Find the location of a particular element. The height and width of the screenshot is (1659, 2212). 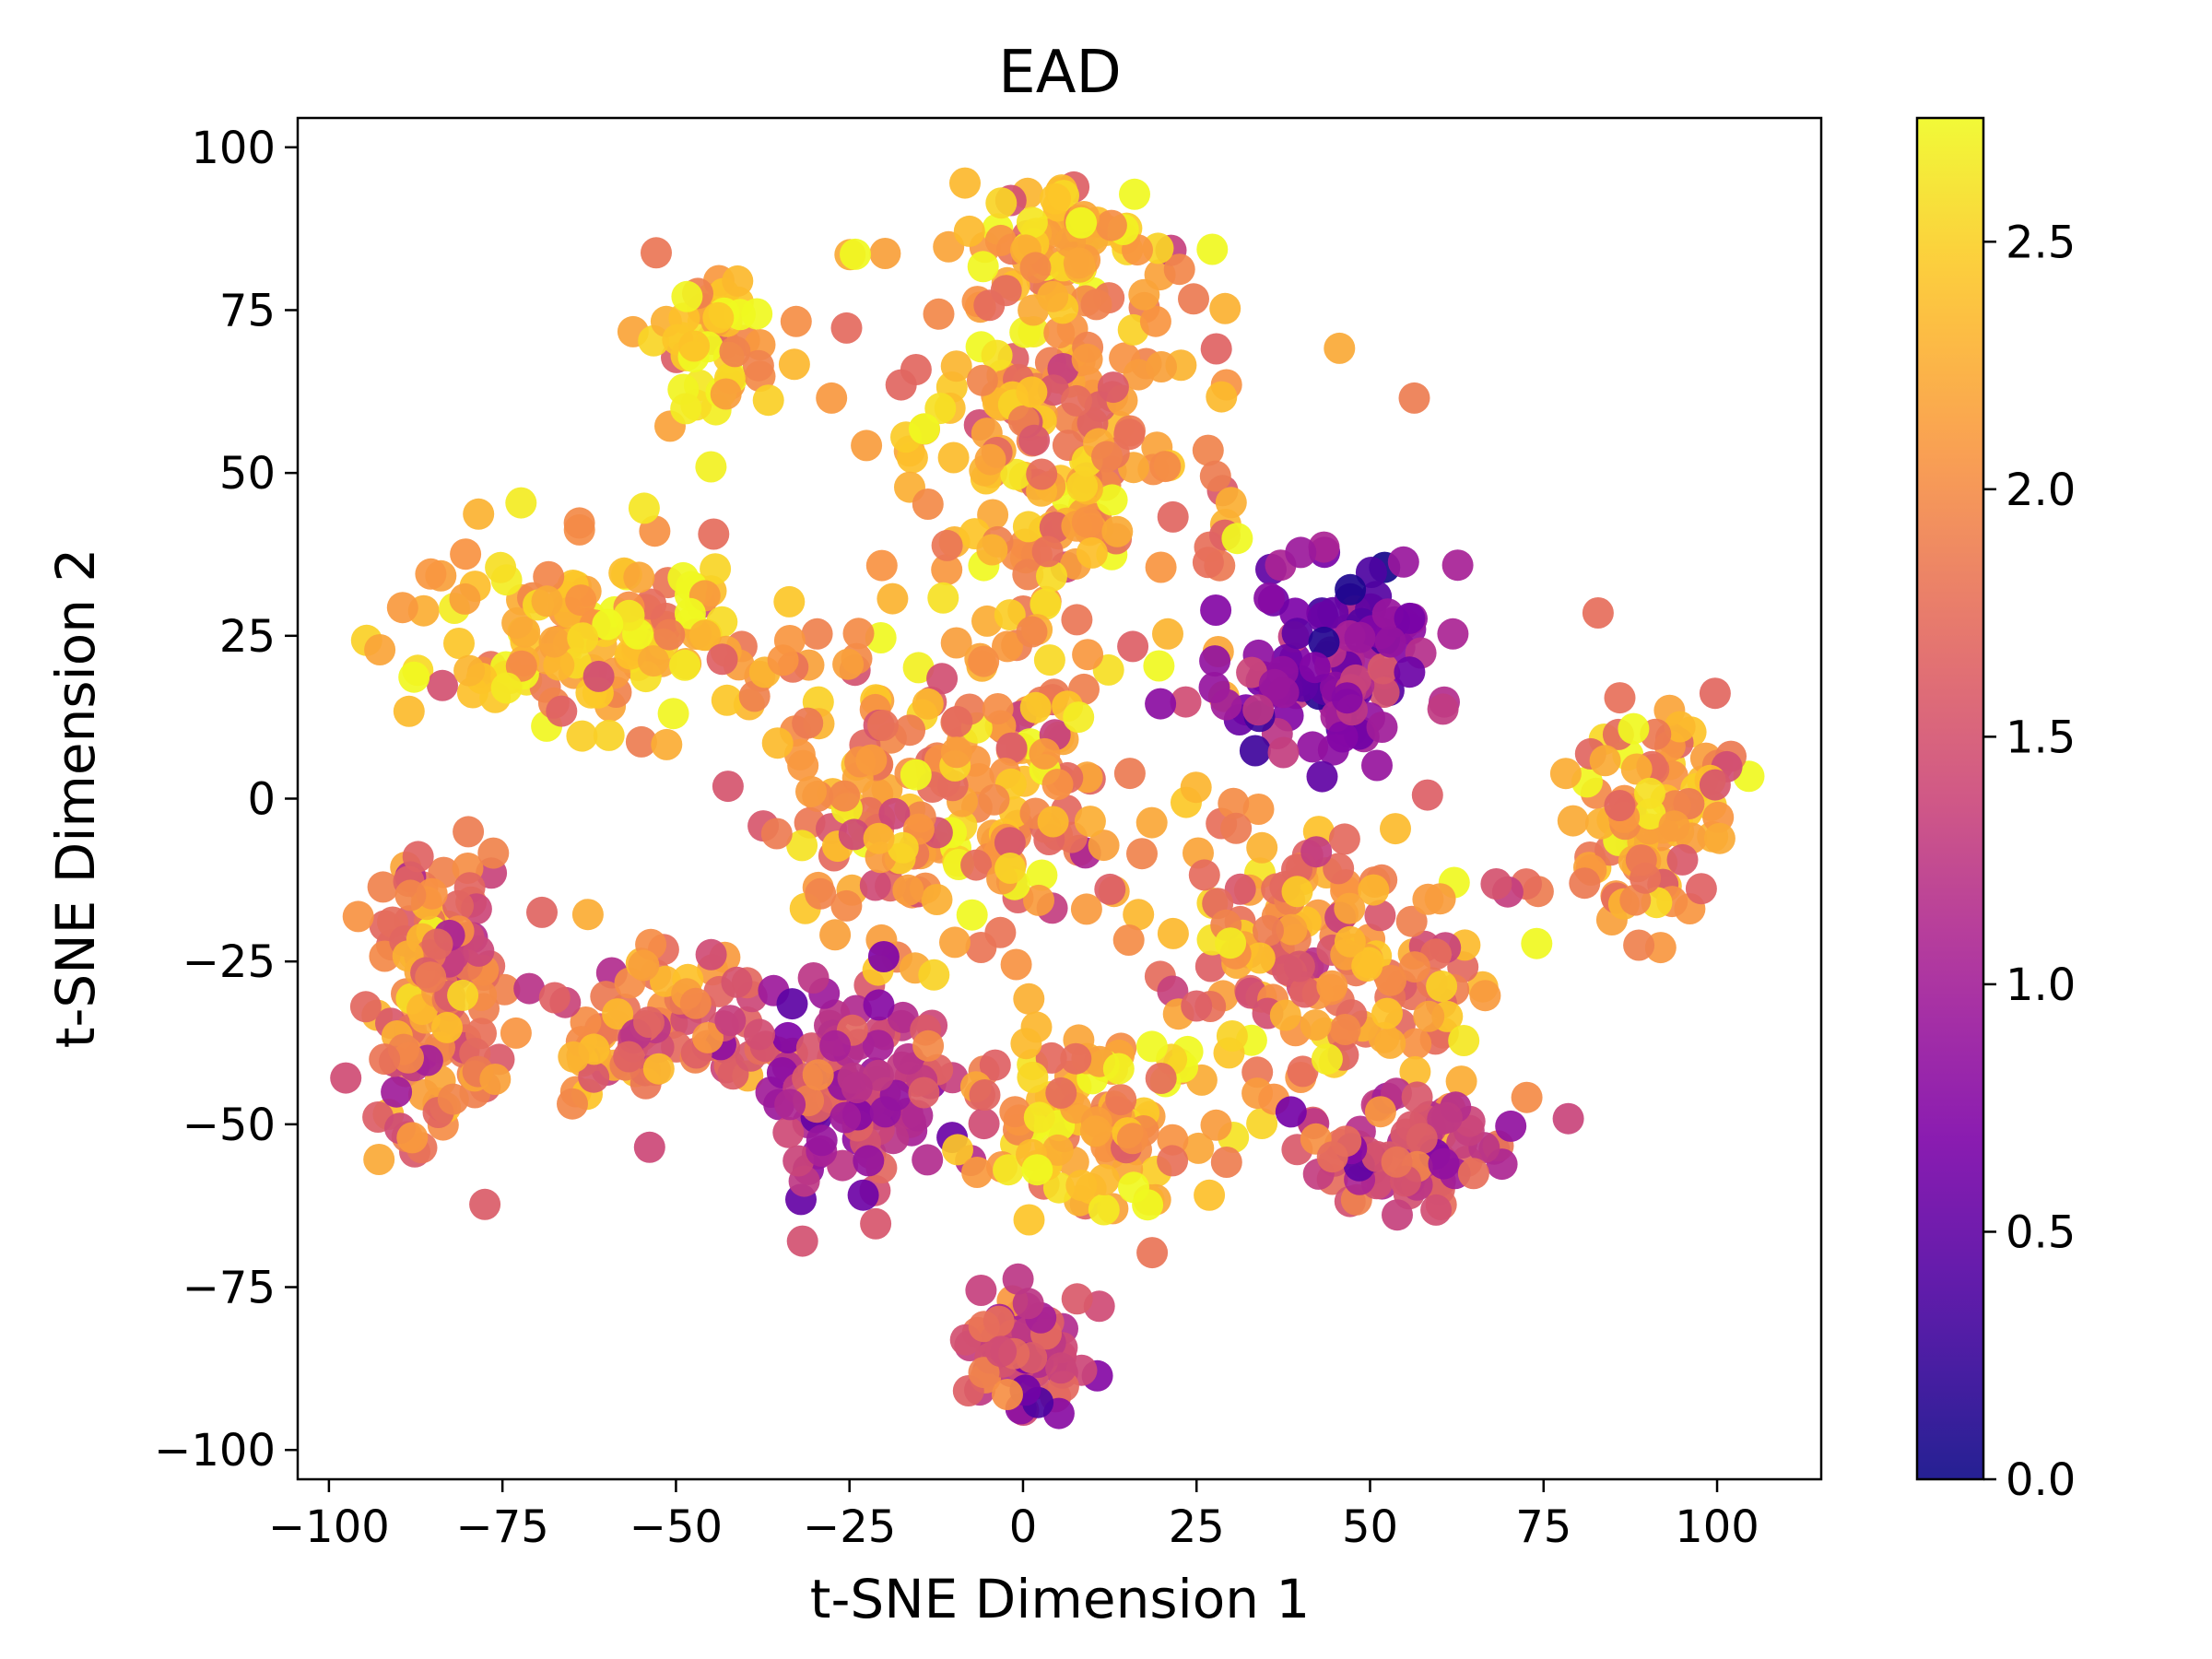

colorbar-tick-label: 1.0 is located at coordinates (2041, 985).